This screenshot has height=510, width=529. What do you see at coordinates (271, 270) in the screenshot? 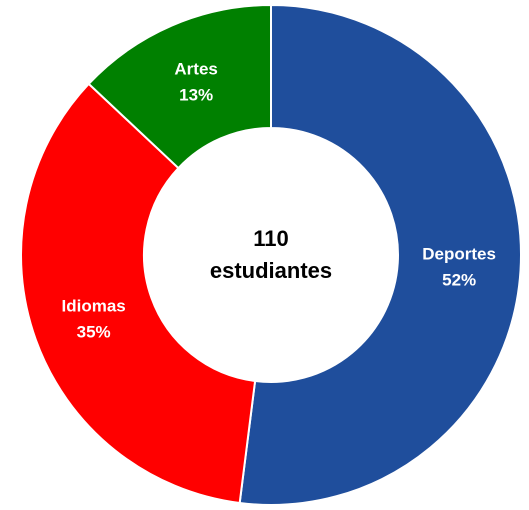
I see `center-label: estudiantes` at bounding box center [271, 270].